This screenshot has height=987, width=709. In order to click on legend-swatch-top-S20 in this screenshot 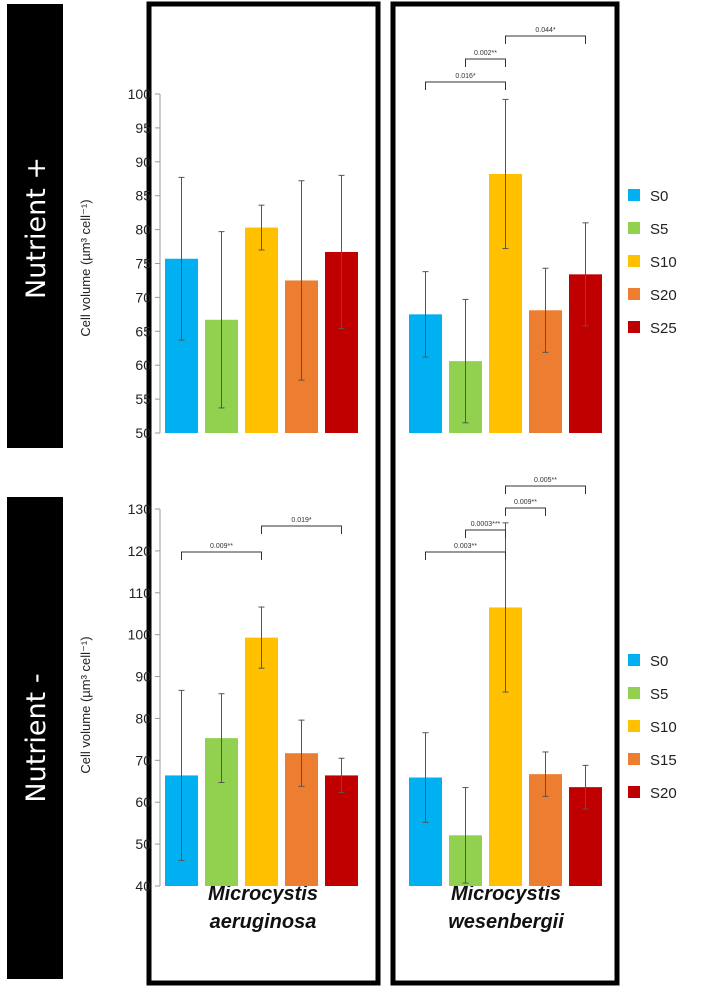, I will do `click(634, 294)`.